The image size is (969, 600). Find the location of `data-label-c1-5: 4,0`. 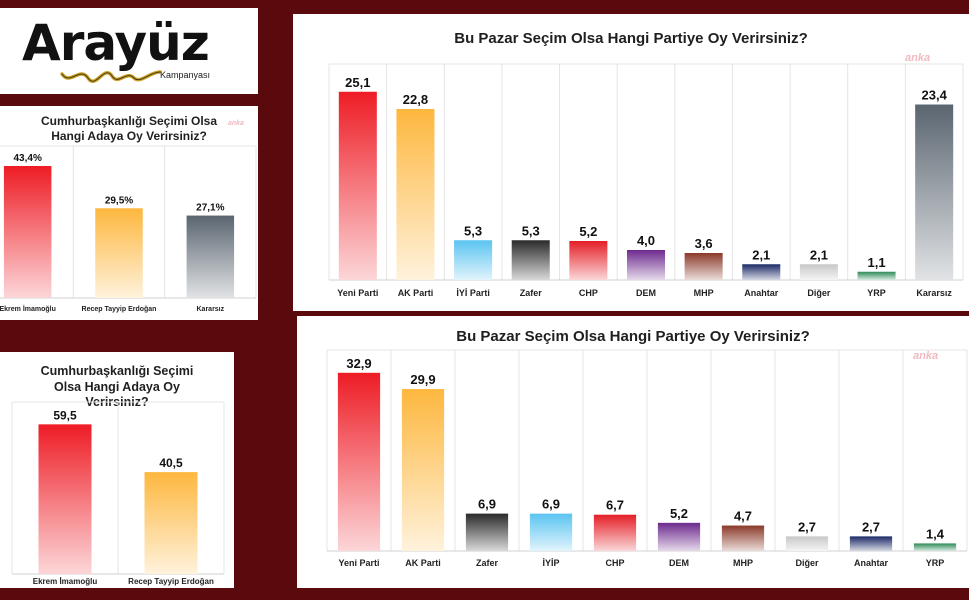

data-label-c1-5: 4,0 is located at coordinates (646, 240).